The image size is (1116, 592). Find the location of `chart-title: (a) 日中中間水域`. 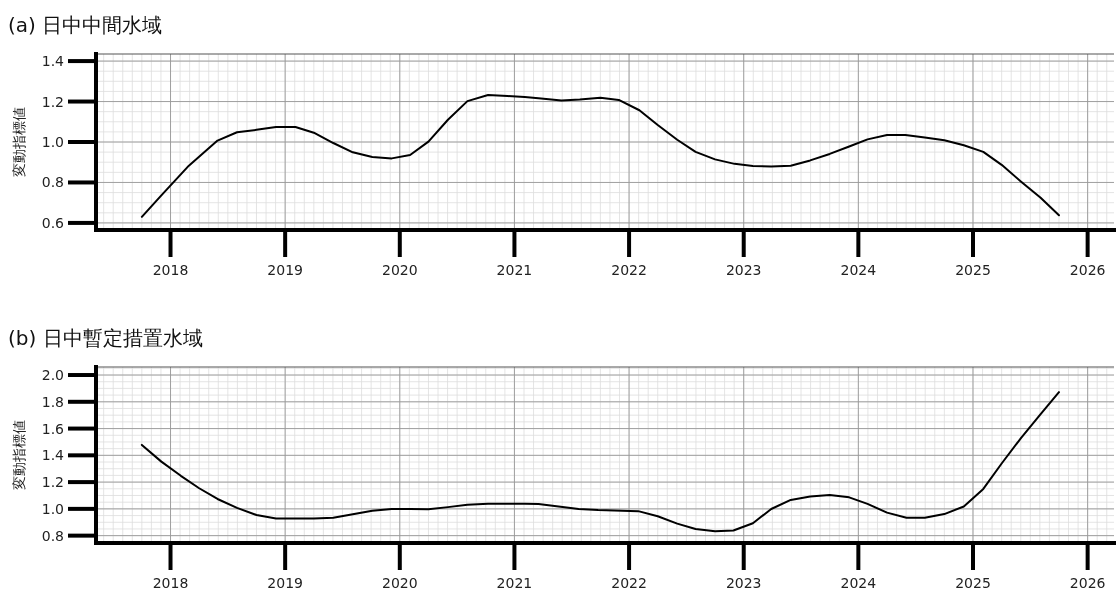

chart-title: (a) 日中中間水域 is located at coordinates (85, 25).